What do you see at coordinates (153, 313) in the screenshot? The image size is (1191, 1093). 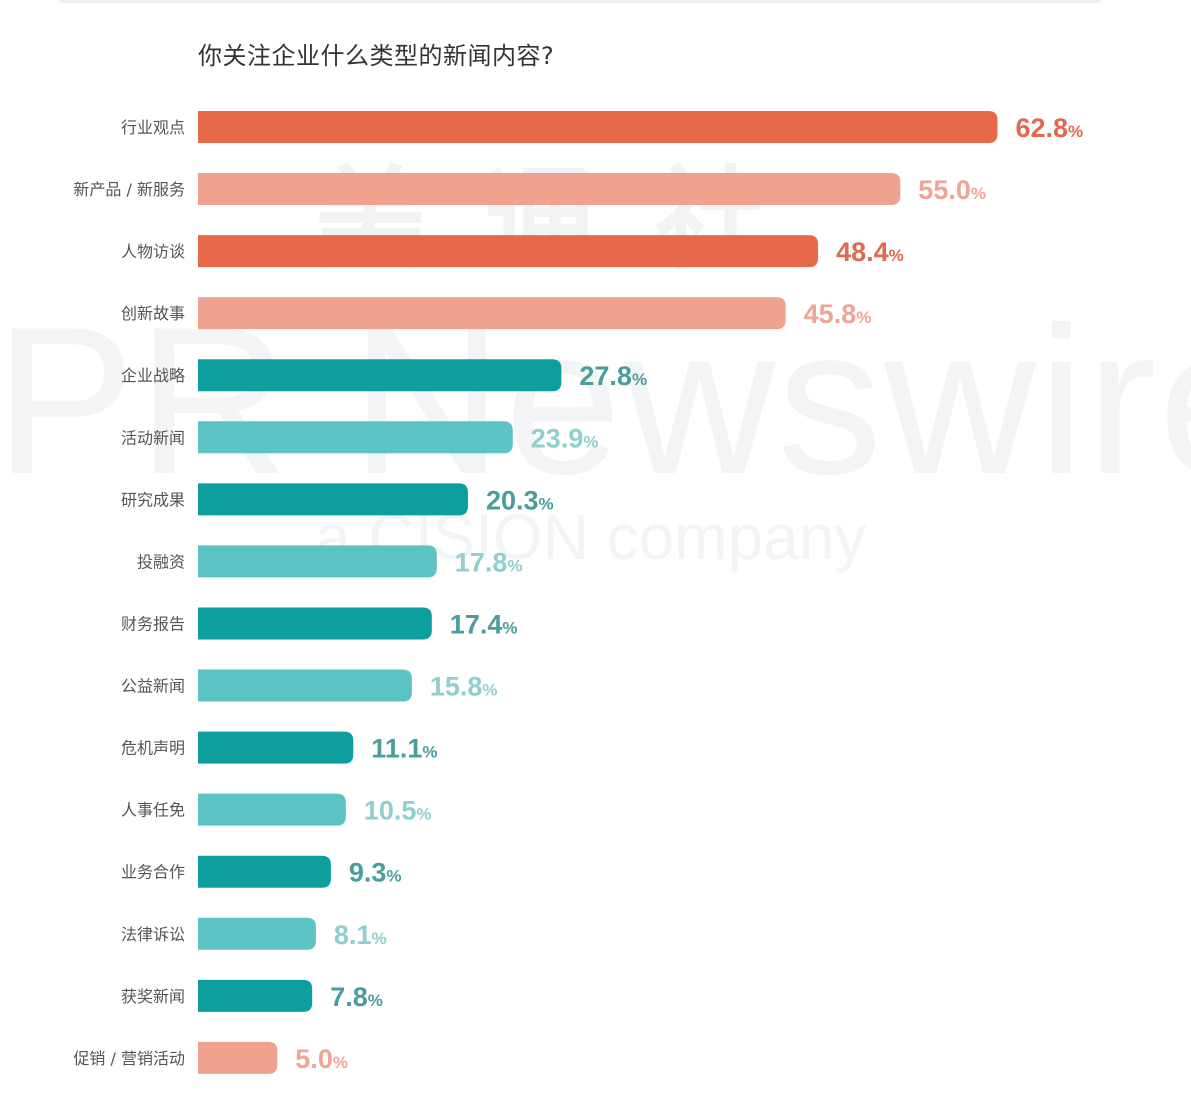 I see `category-label: 创新故事` at bounding box center [153, 313].